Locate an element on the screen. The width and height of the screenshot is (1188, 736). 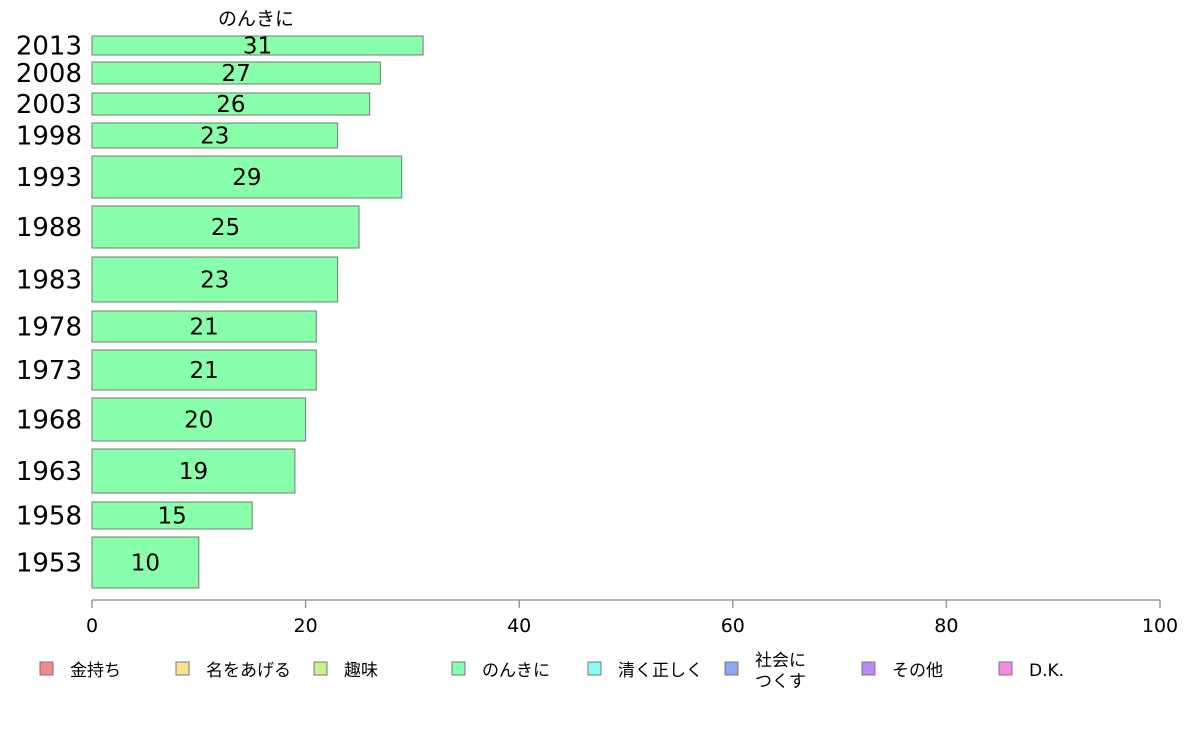
bar-1993 is located at coordinates (247, 177).